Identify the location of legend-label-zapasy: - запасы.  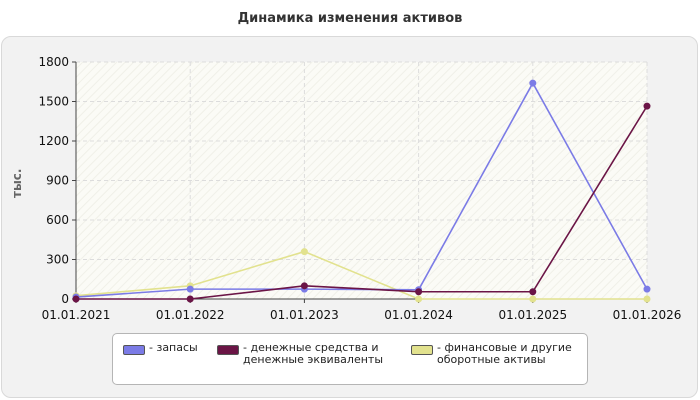
(173, 347).